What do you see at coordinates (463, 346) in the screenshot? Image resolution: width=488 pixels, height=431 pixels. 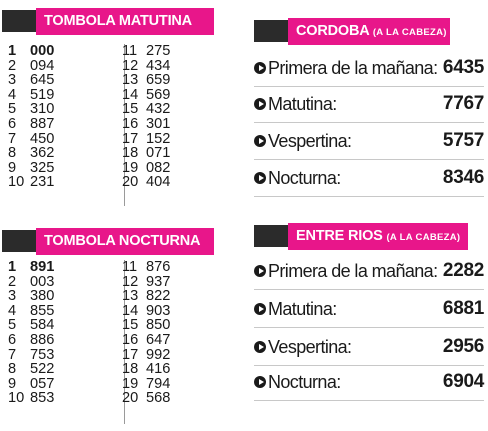 I see `draw-value: 2956` at bounding box center [463, 346].